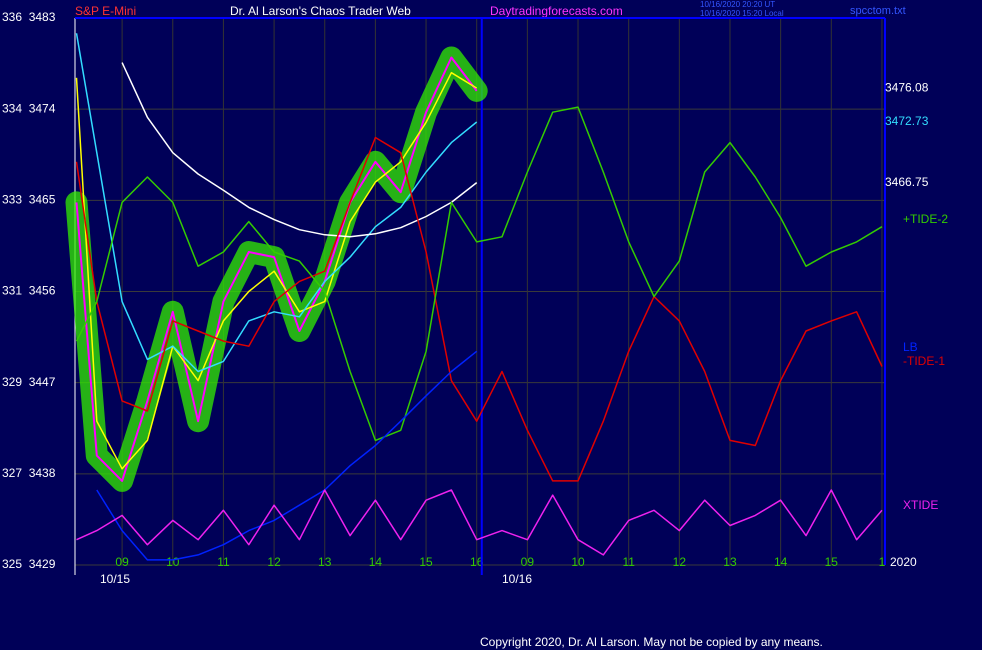  I want to click on timestamp-local: 10/16/2020 15:20 Local, so click(742, 13).